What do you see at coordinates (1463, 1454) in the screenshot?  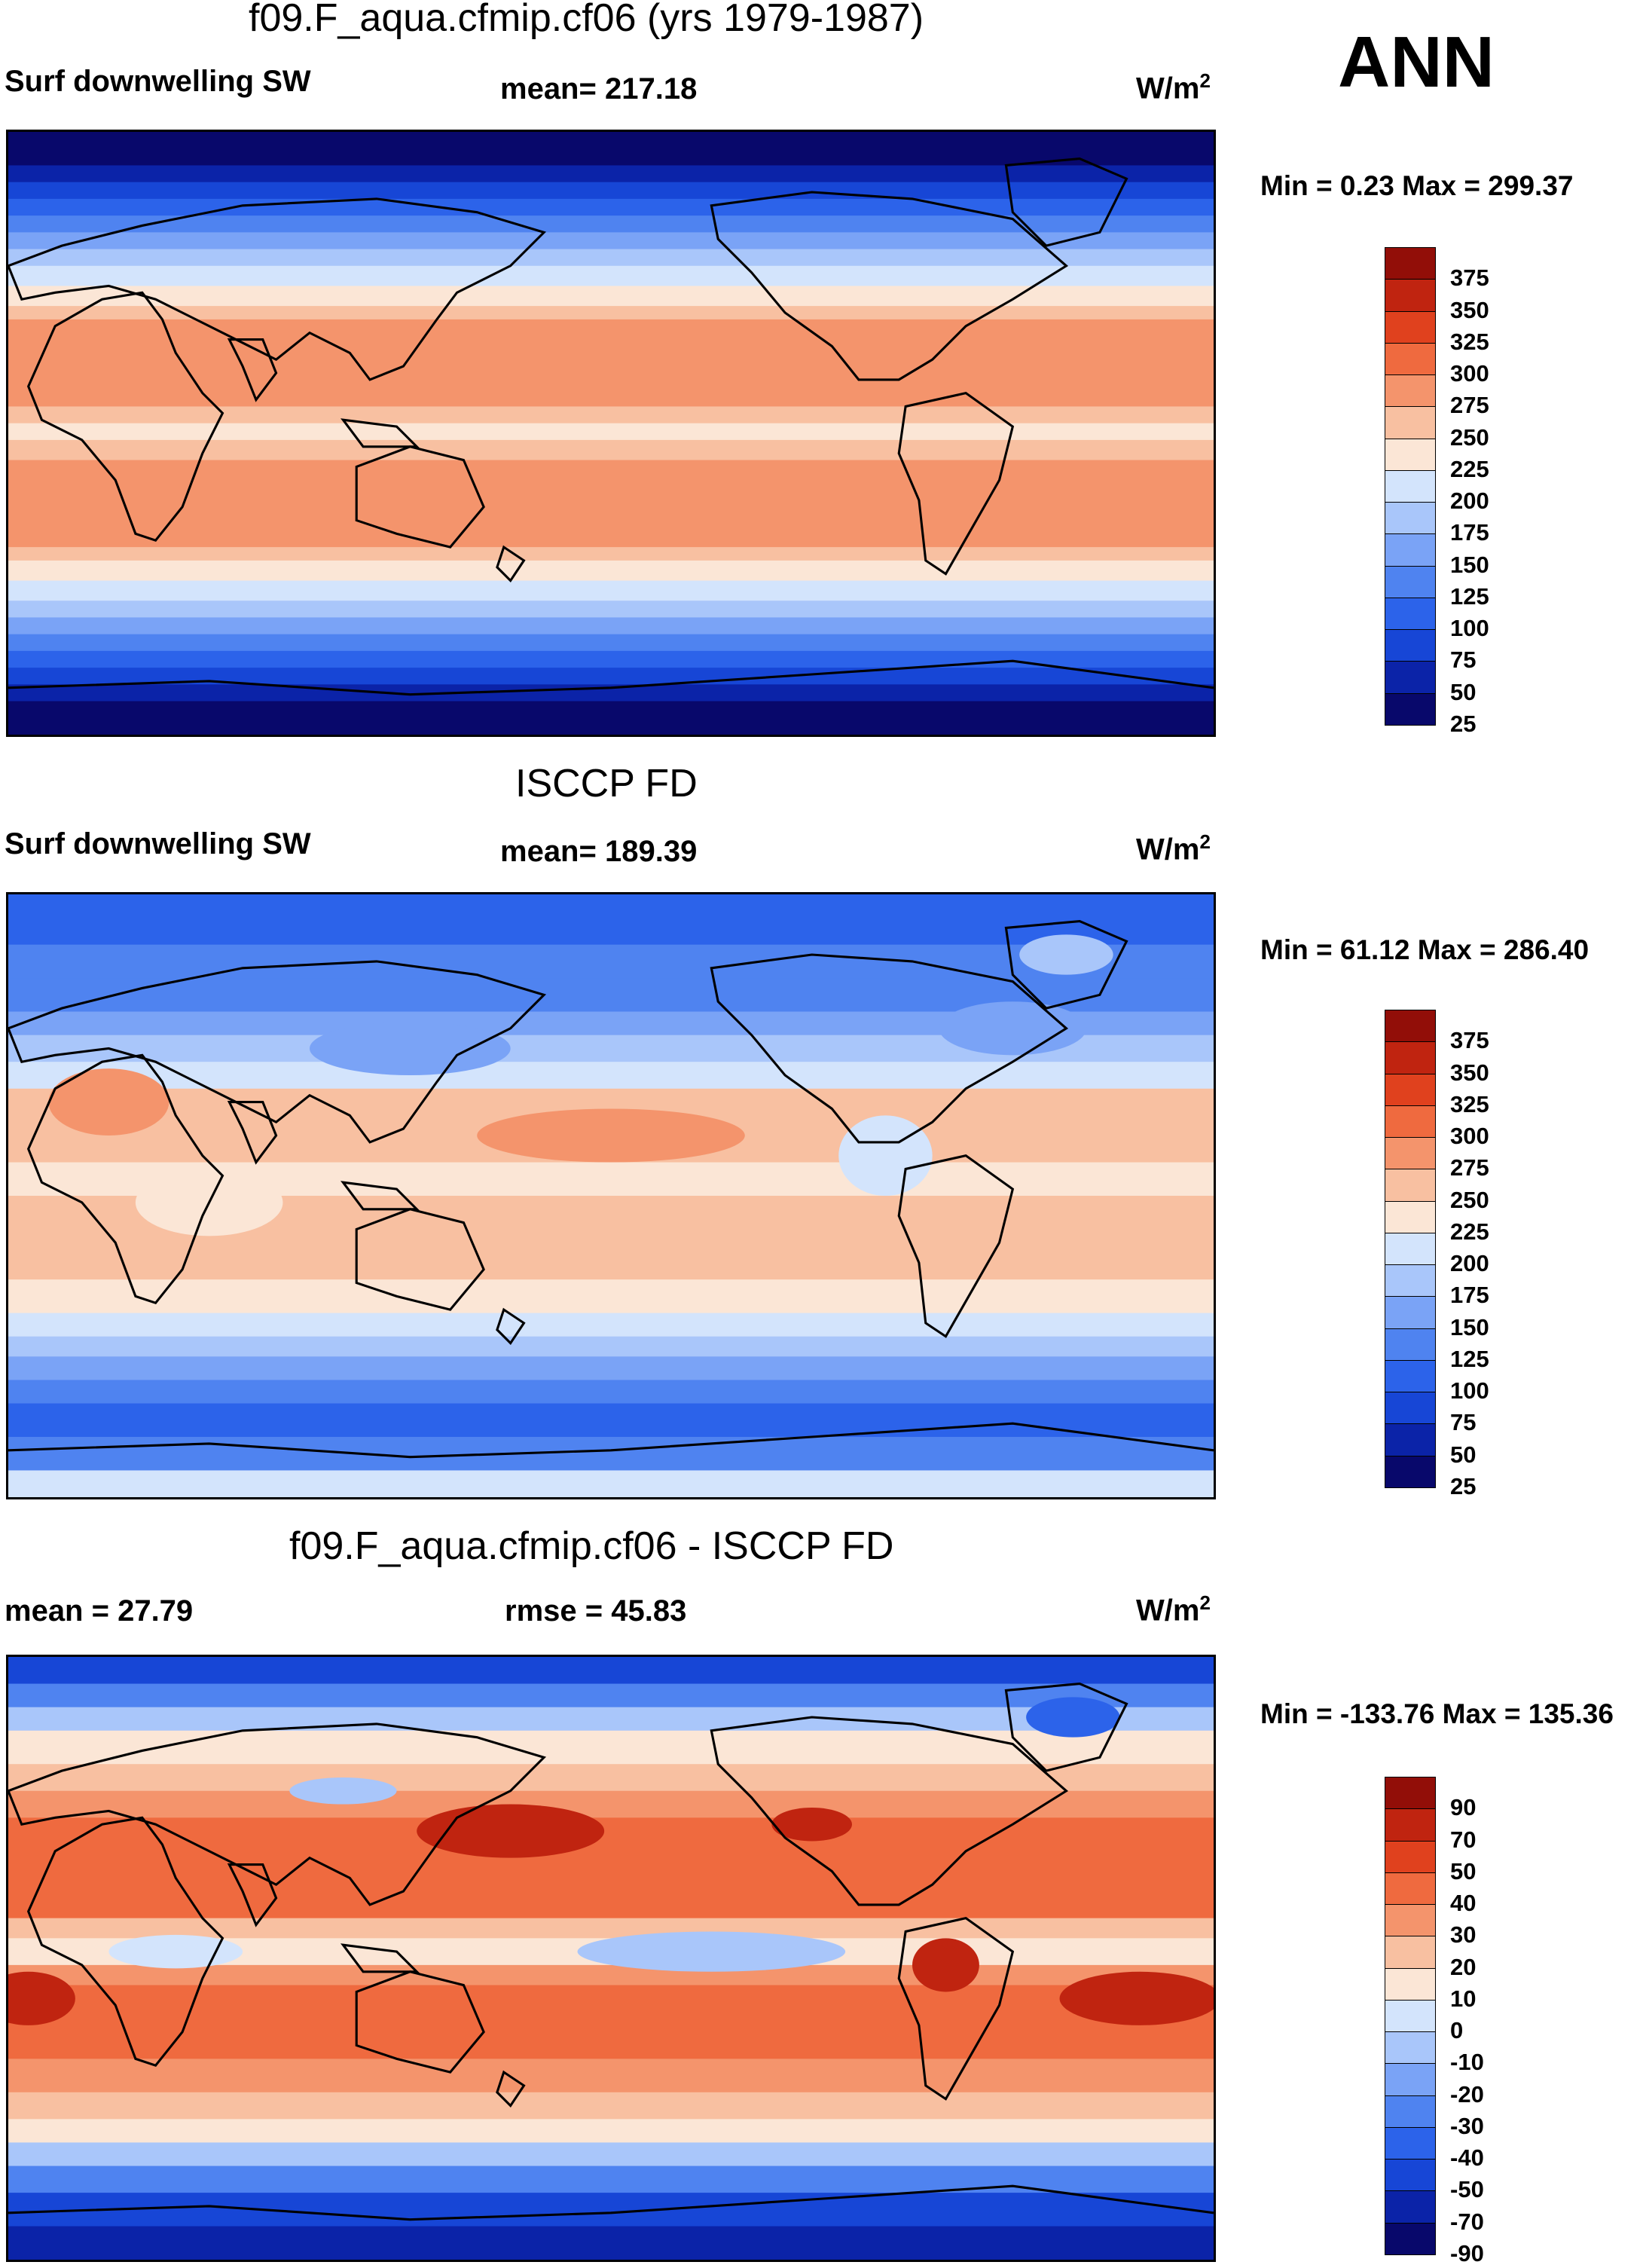 I see `colorbar-tick-label: 50` at bounding box center [1463, 1454].